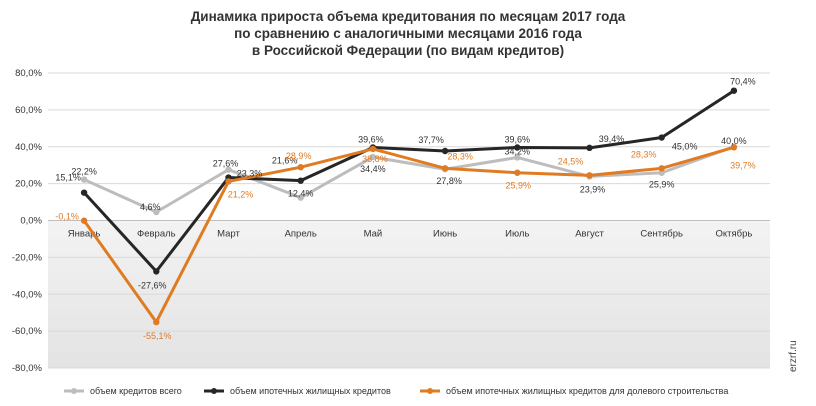 Image resolution: width=816 pixels, height=406 pixels. I want to click on data-label: 38,8%, so click(375, 159).